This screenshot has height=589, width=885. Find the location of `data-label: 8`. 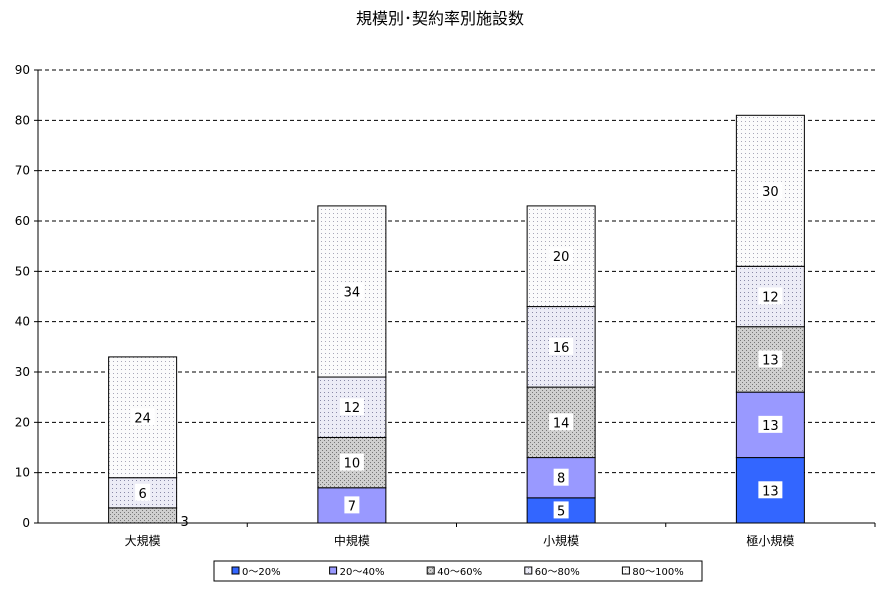

data-label: 8 is located at coordinates (561, 479).